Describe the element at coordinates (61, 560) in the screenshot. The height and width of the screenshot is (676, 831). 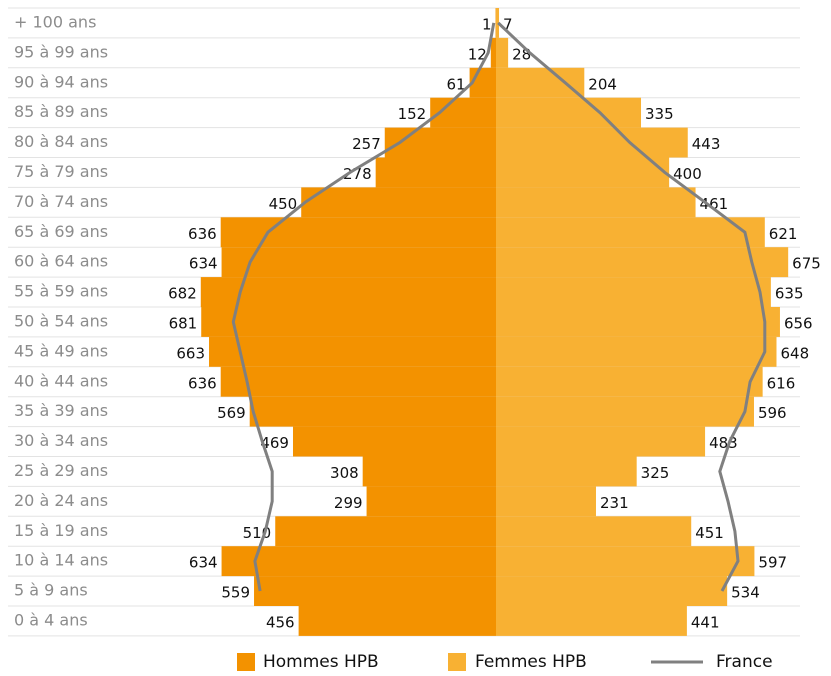
I see `category-label: 10 à 14 ans` at that location.